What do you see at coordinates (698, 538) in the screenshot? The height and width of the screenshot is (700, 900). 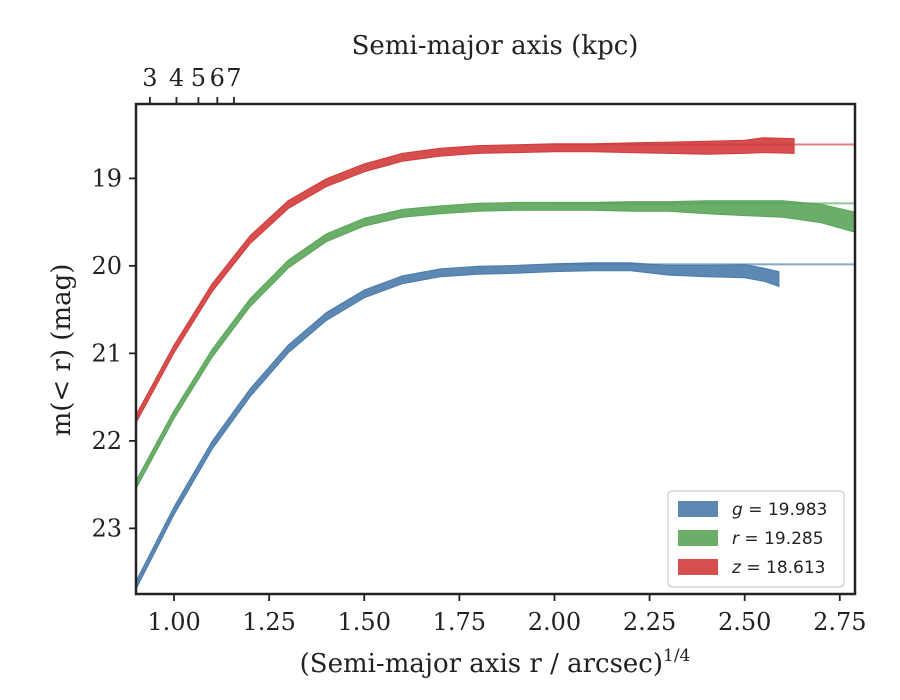 I see `legend-swatch-r` at bounding box center [698, 538].